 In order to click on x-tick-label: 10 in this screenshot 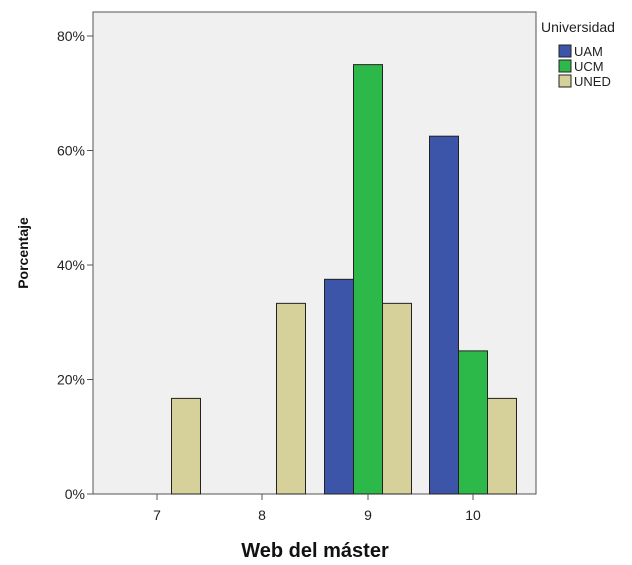, I will do `click(473, 515)`.